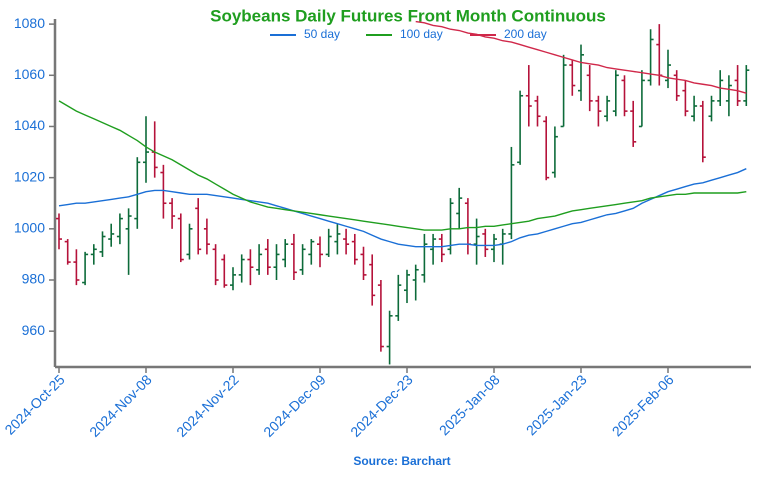 The width and height of the screenshot is (759, 479). What do you see at coordinates (29, 228) in the screenshot?
I see `y-tick-label: 1000` at bounding box center [29, 228].